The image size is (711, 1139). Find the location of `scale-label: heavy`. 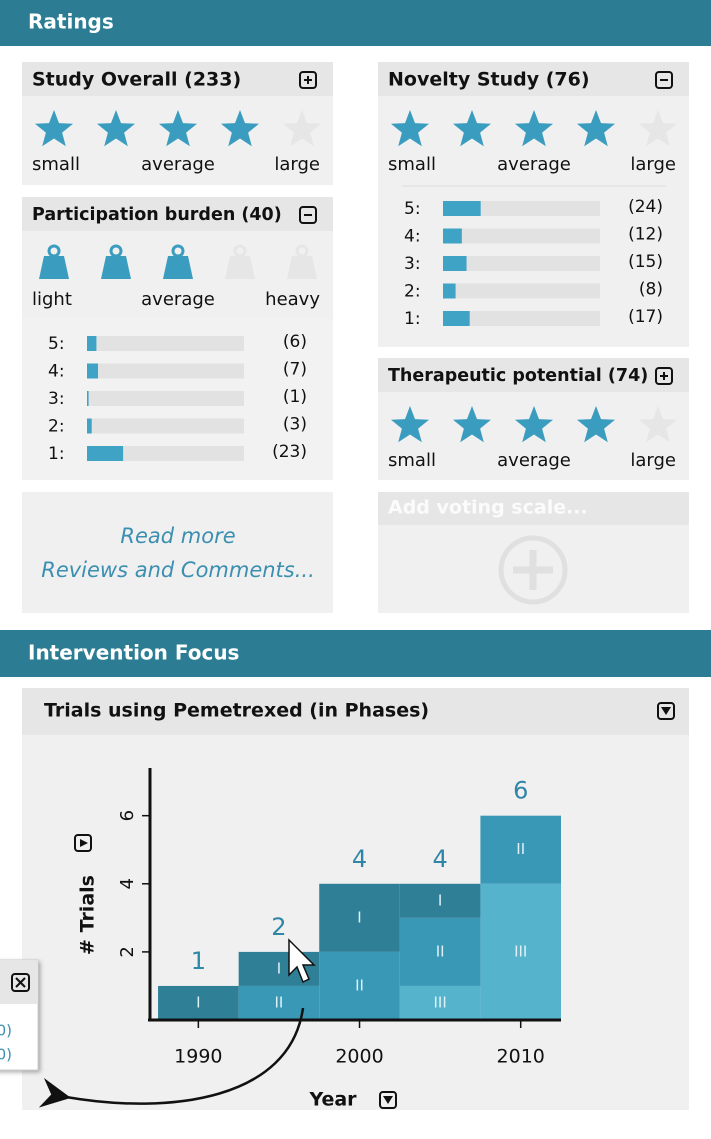

scale-label: heavy is located at coordinates (292, 299).